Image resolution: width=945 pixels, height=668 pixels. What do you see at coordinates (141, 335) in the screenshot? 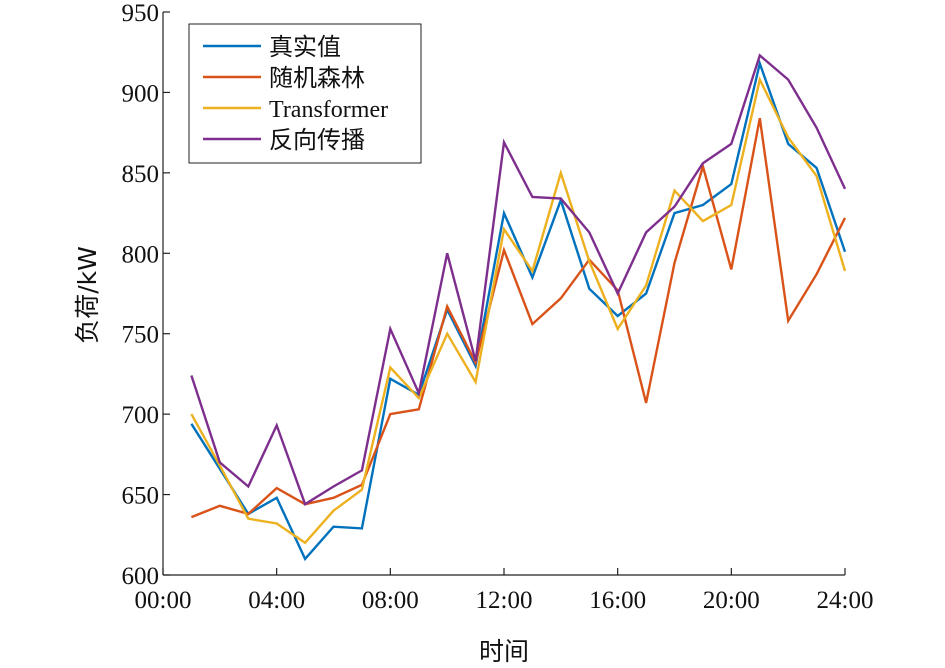
I see `y-tick-label: 750` at bounding box center [141, 335].